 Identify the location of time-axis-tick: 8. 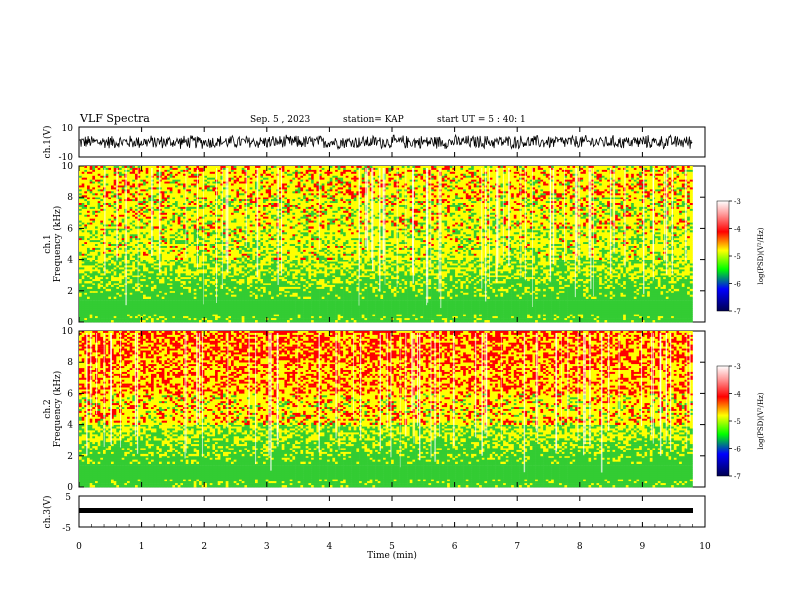
(580, 547).